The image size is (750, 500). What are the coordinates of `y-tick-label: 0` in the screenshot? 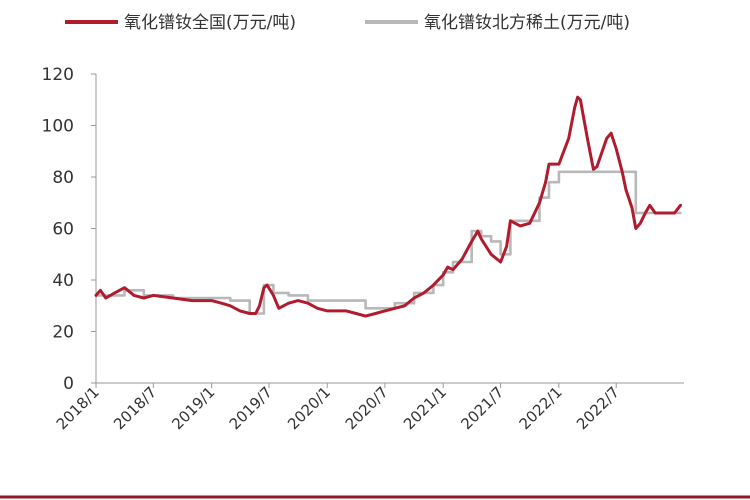 It's located at (68, 384).